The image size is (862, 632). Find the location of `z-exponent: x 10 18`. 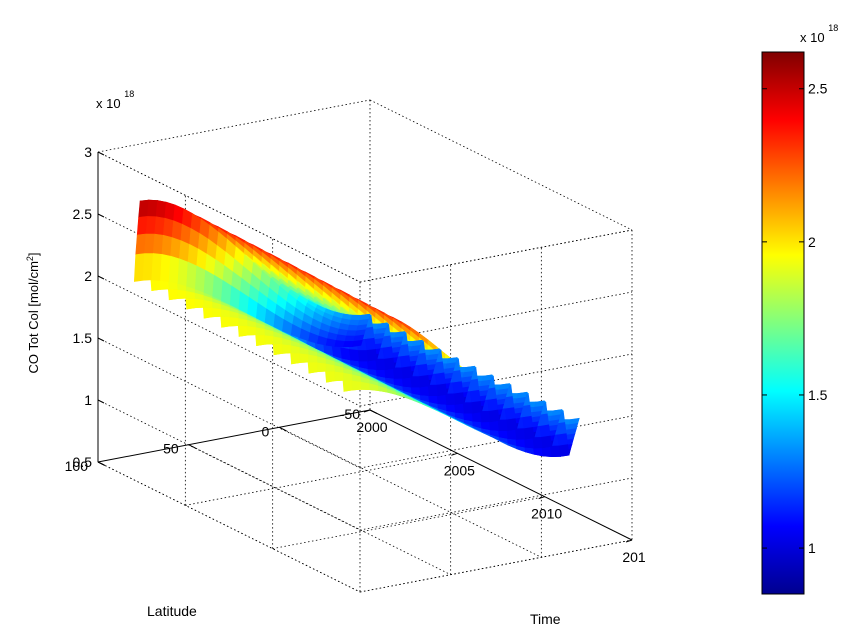

z-exponent: x 10 18 is located at coordinates (115, 100).